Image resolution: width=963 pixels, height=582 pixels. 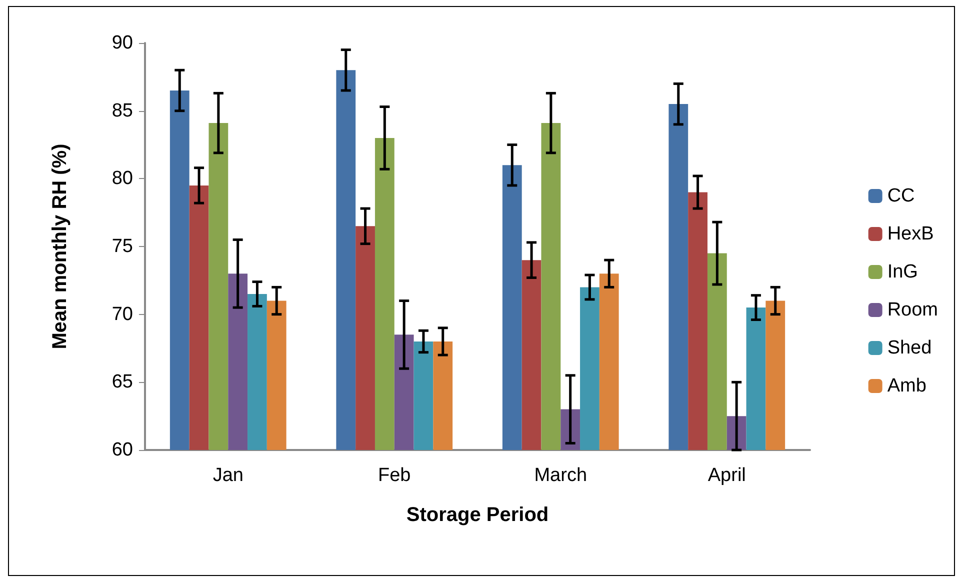 I want to click on y-tick-label: 90, so click(x=122, y=43).